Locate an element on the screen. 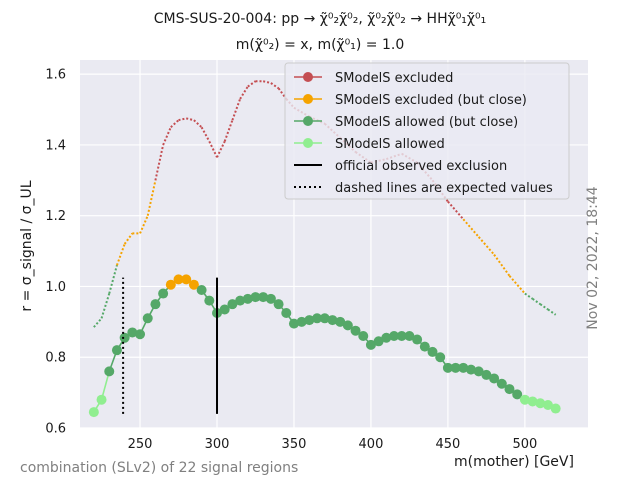  legend-entry: SModelS excluded (but close) is located at coordinates (410, 100).